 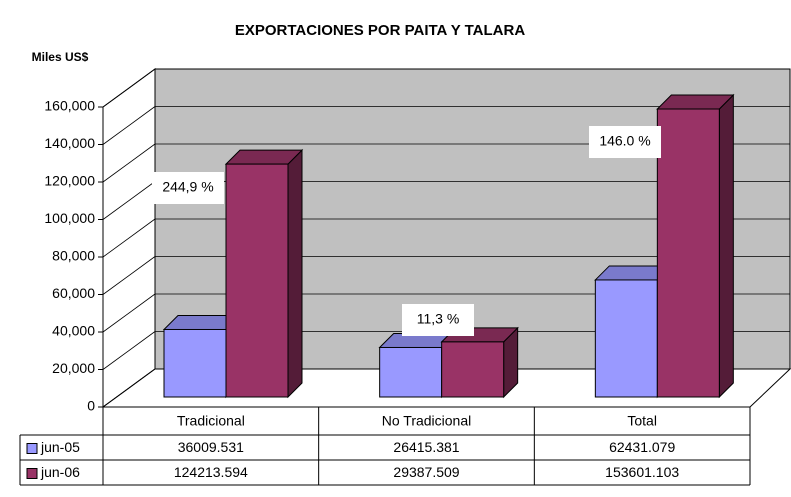 I want to click on legend-label: jun-06, so click(x=60, y=472).